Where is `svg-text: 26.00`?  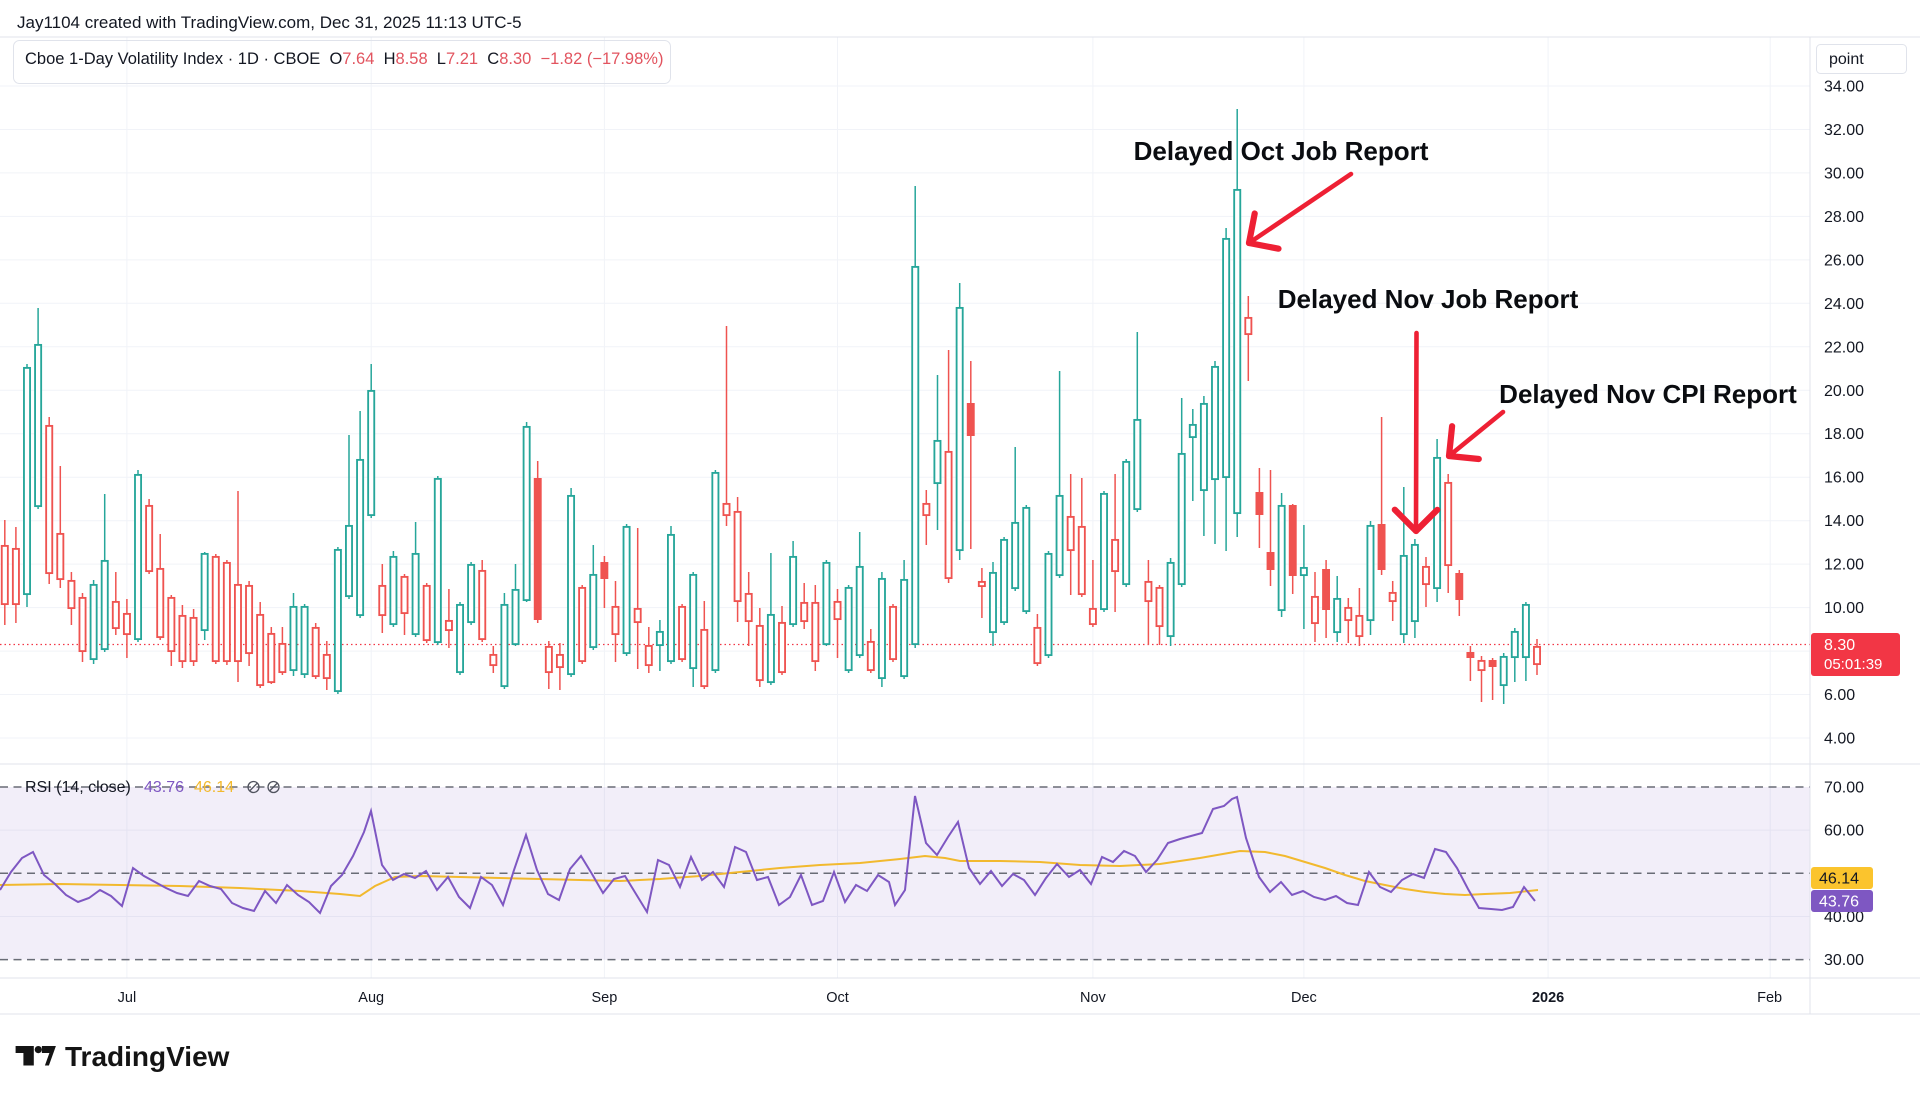 svg-text: 26.00 is located at coordinates (1844, 260).